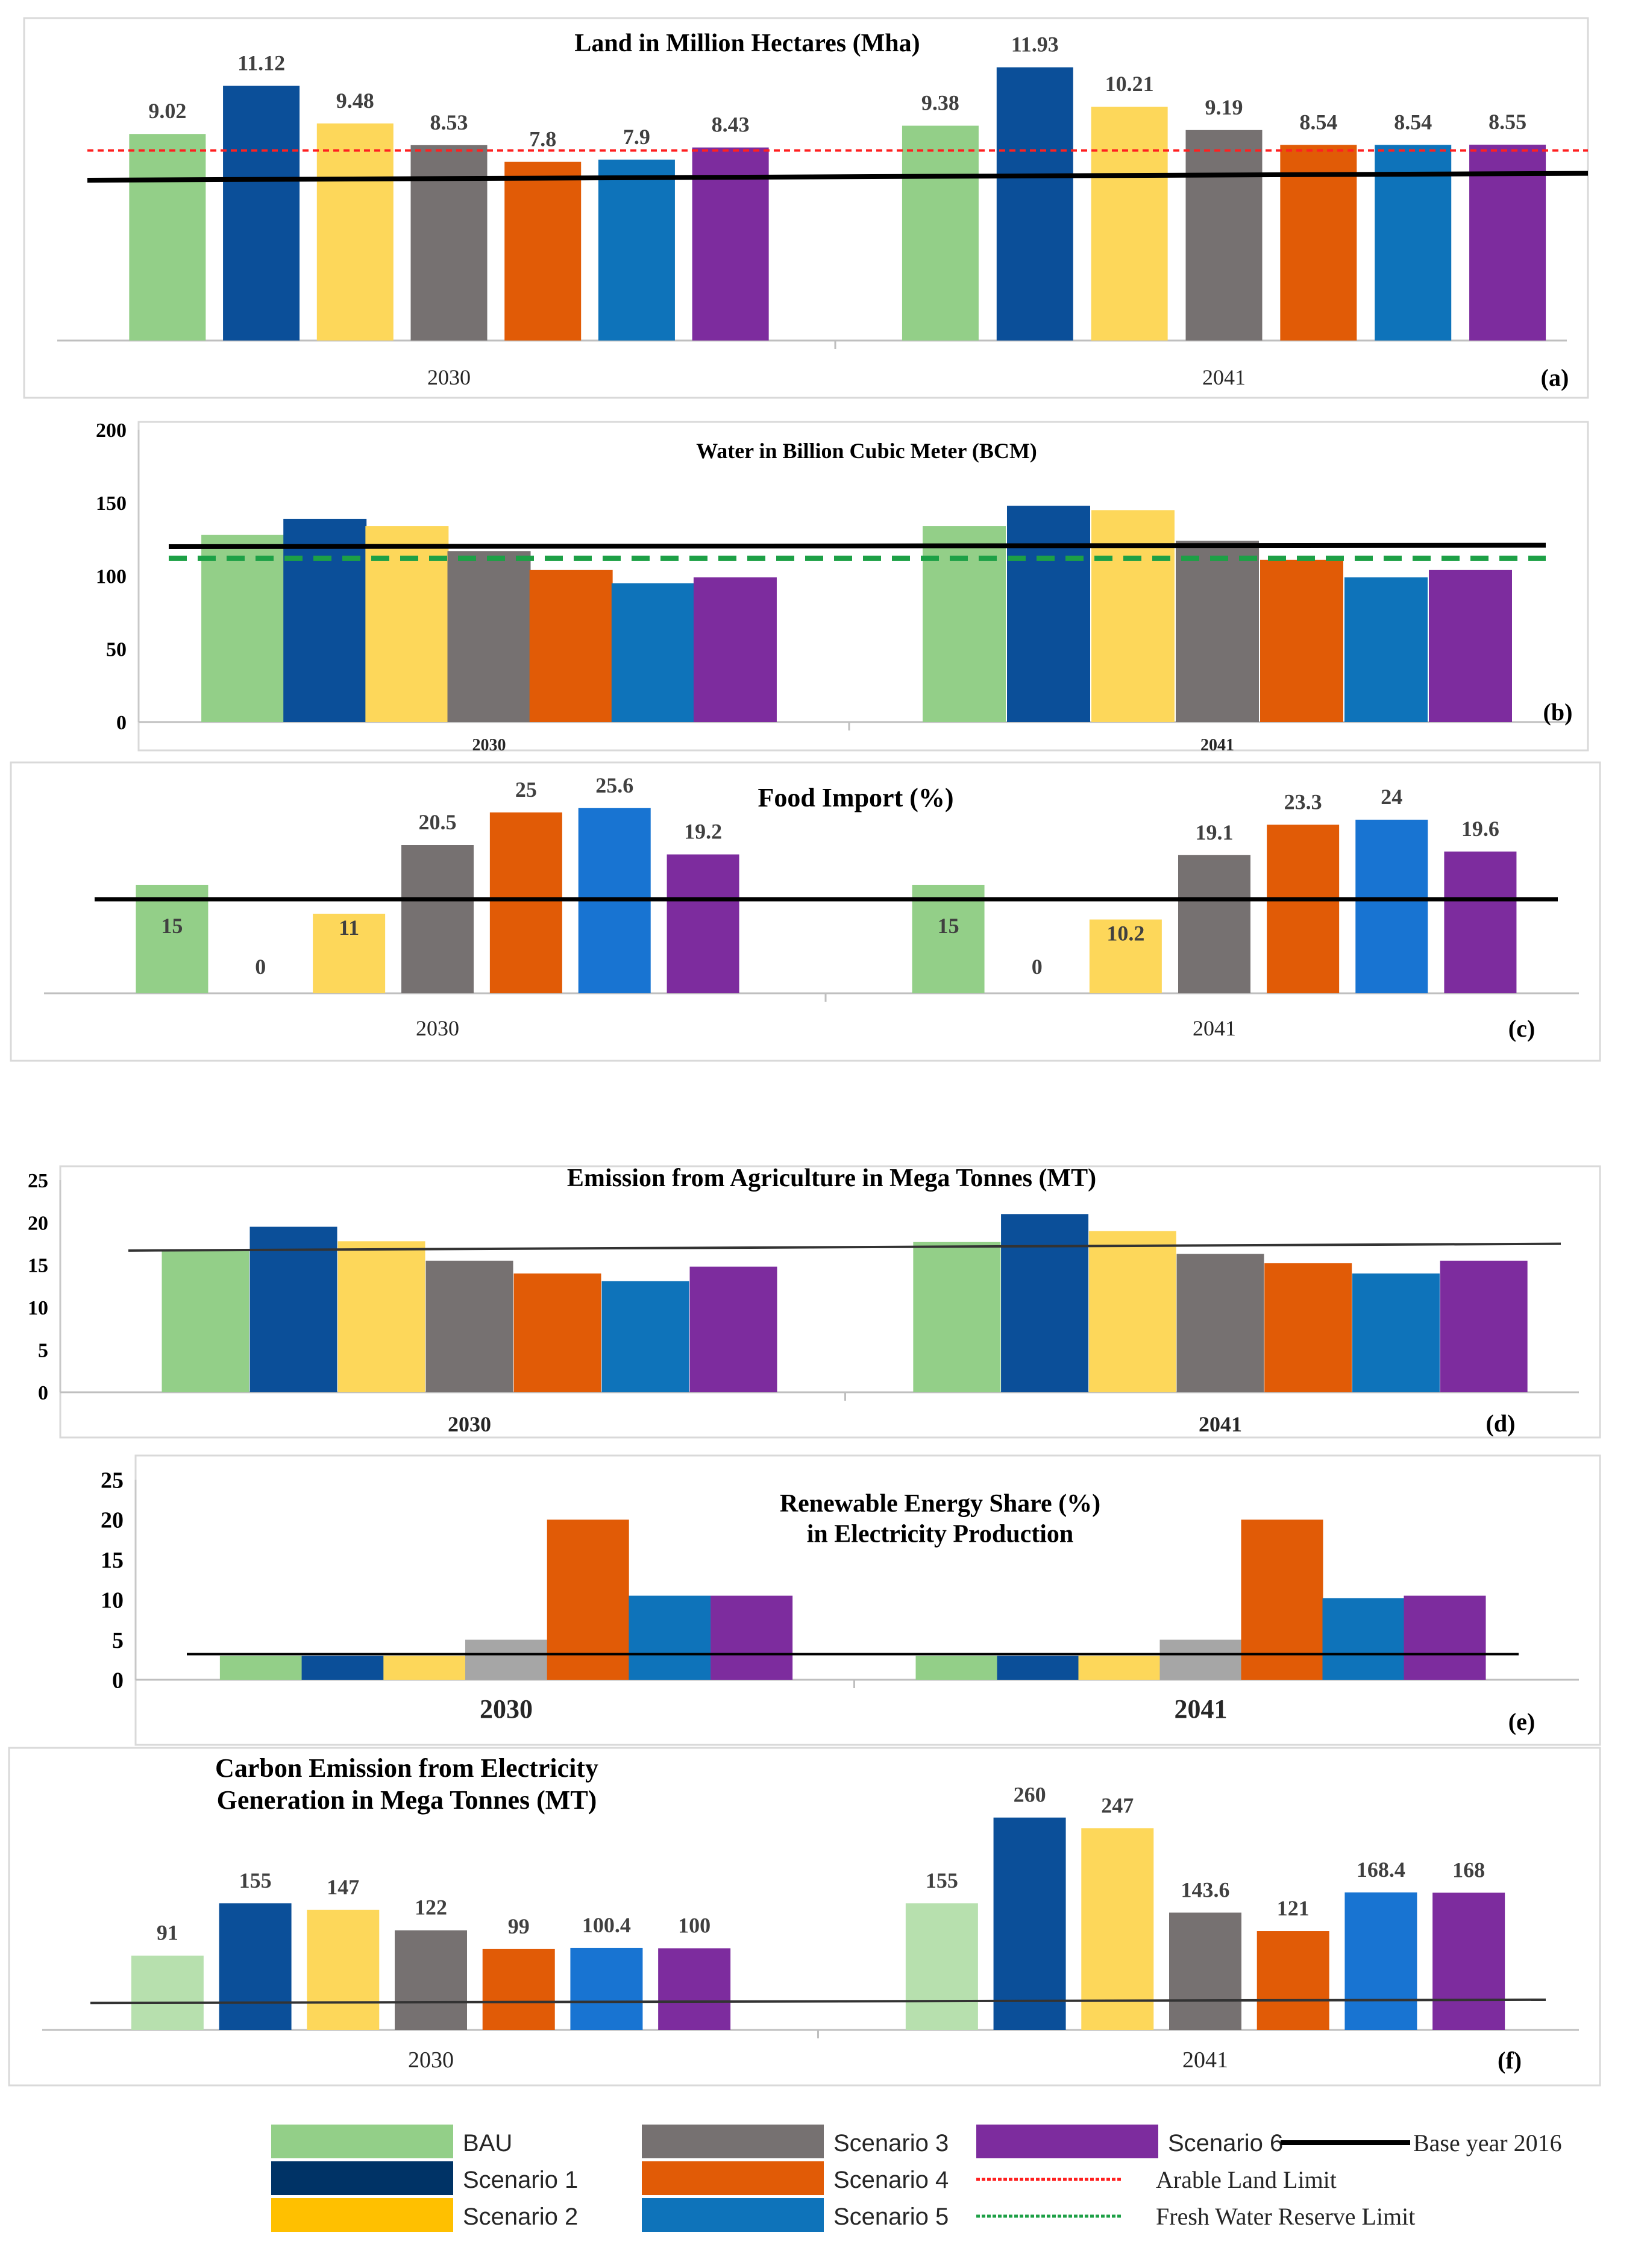 The width and height of the screenshot is (1647, 2268). I want to click on bar-c-2041-bau, so click(948, 939).